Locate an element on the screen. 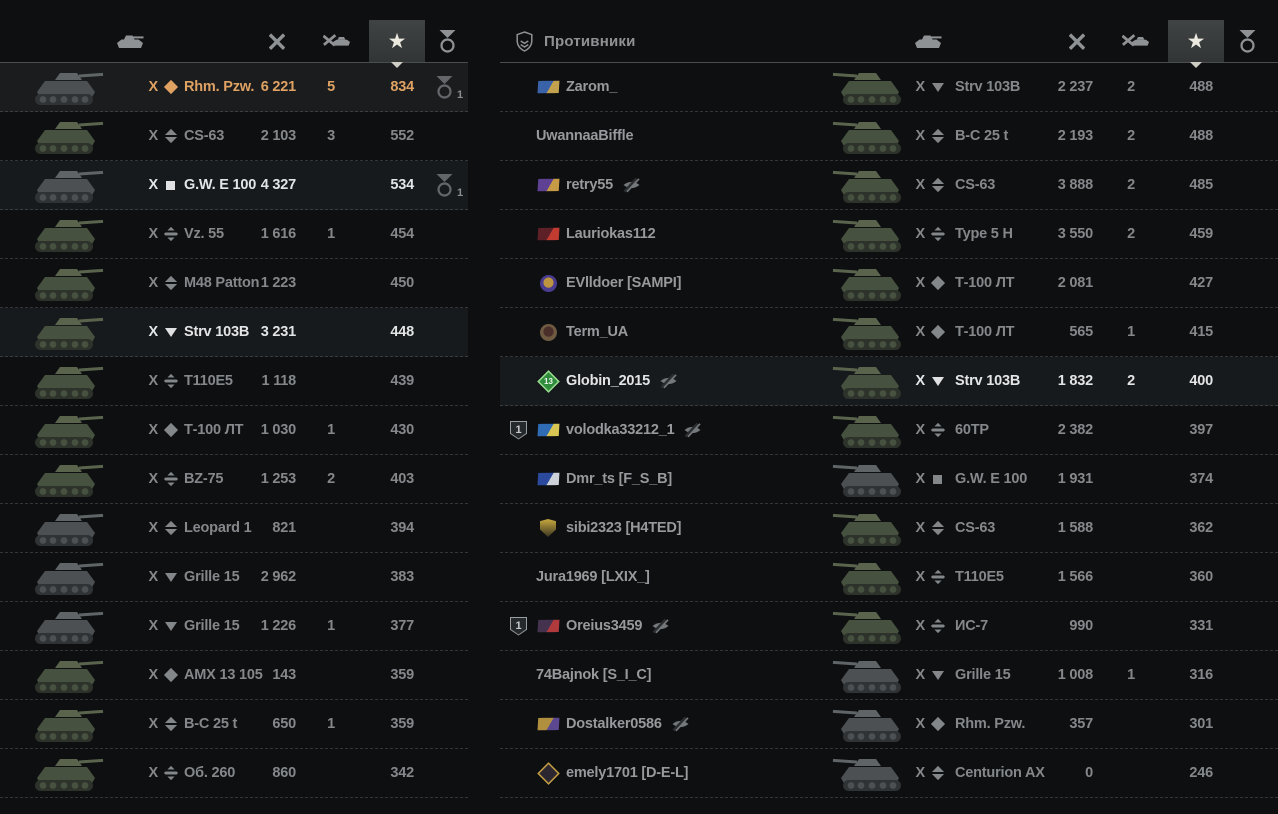 The height and width of the screenshot is (814, 1278). player-name: Term_UA is located at coordinates (597, 332).